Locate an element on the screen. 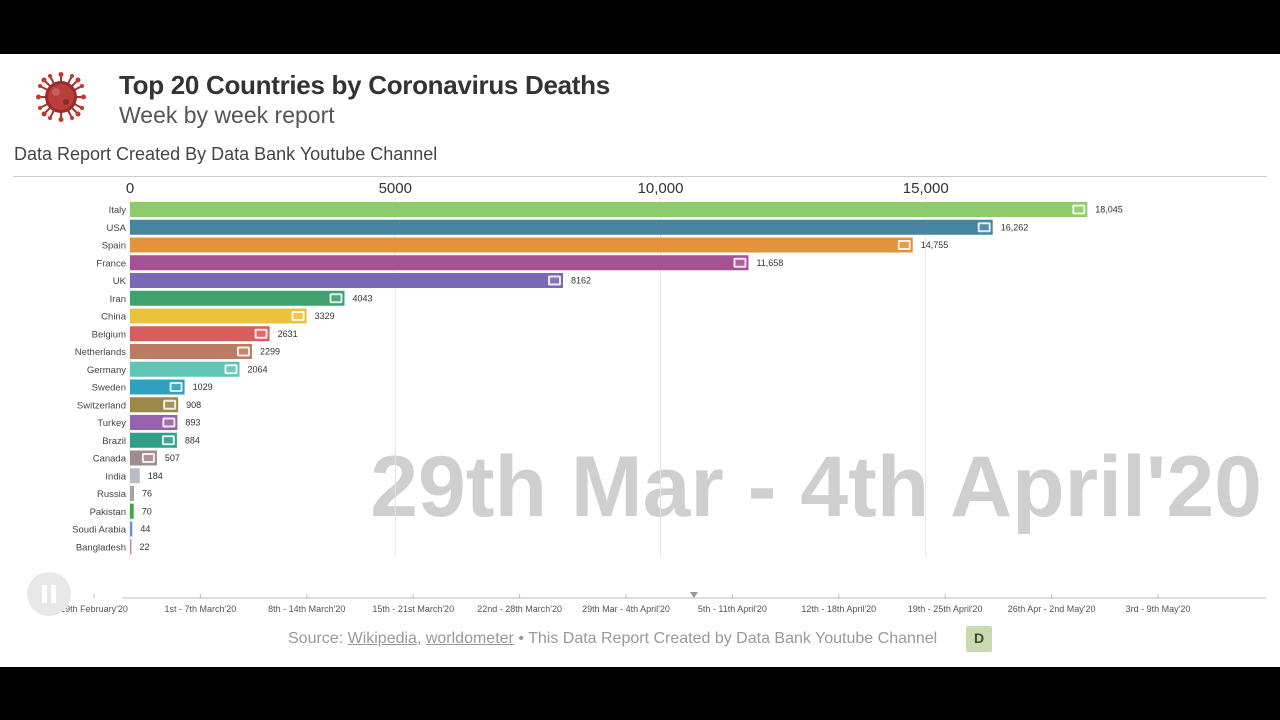  value-label: 908 is located at coordinates (193, 405).